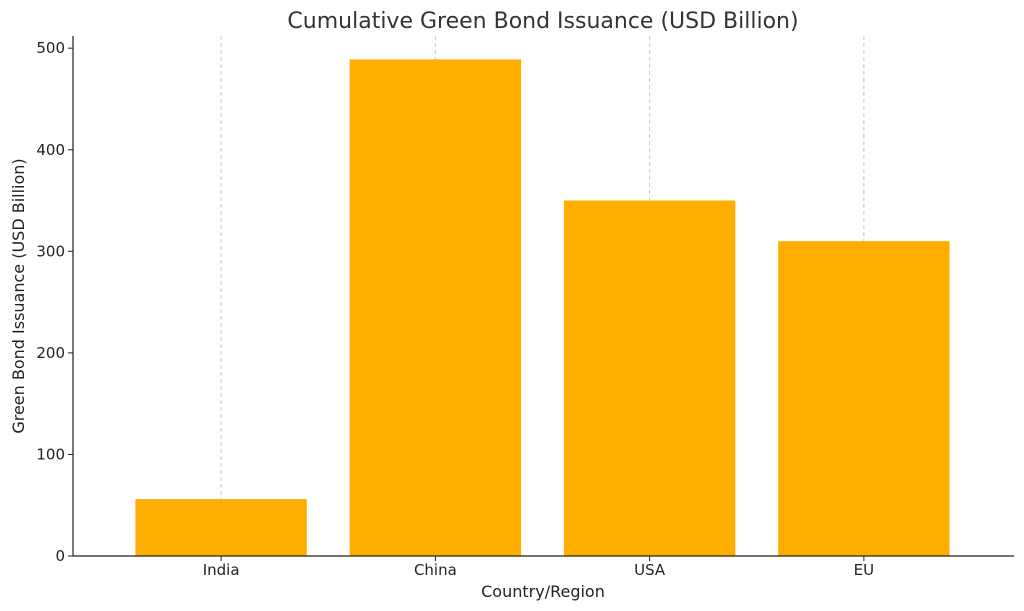 This screenshot has height=611, width=1024. I want to click on bar-china, so click(435, 307).